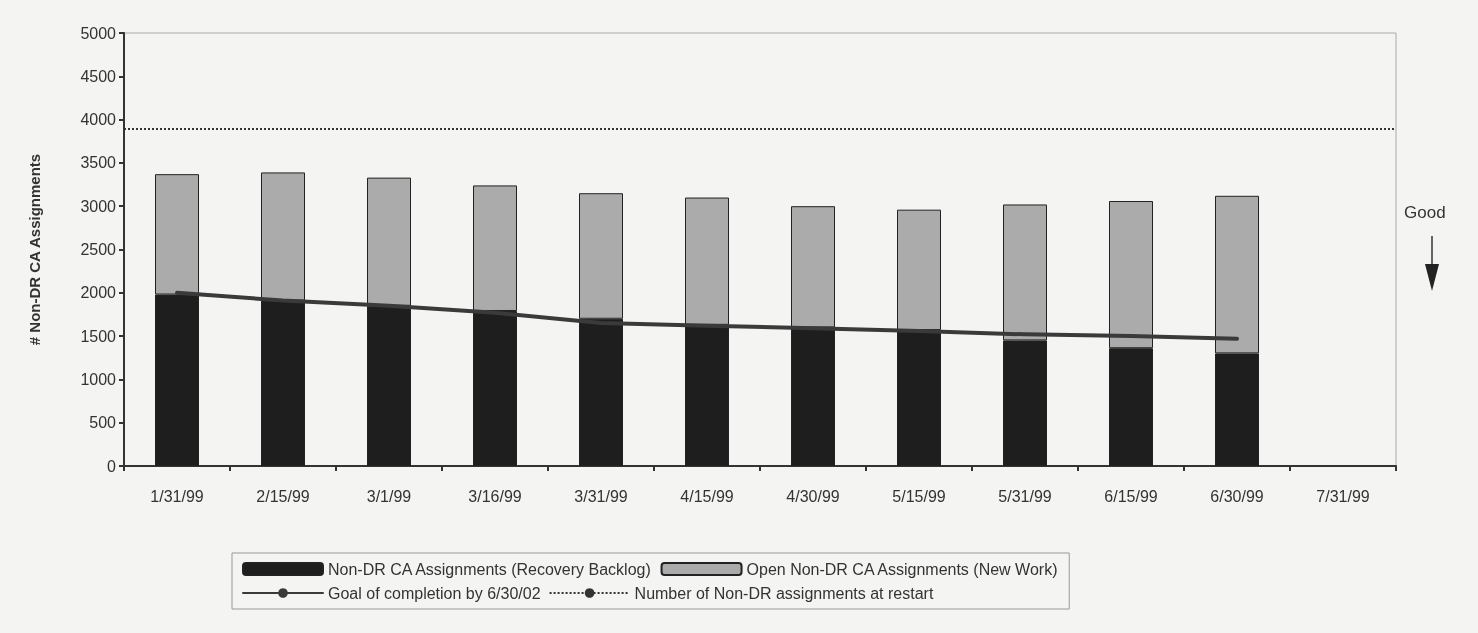  I want to click on x-tick-label: 4/30/99, so click(813, 496).